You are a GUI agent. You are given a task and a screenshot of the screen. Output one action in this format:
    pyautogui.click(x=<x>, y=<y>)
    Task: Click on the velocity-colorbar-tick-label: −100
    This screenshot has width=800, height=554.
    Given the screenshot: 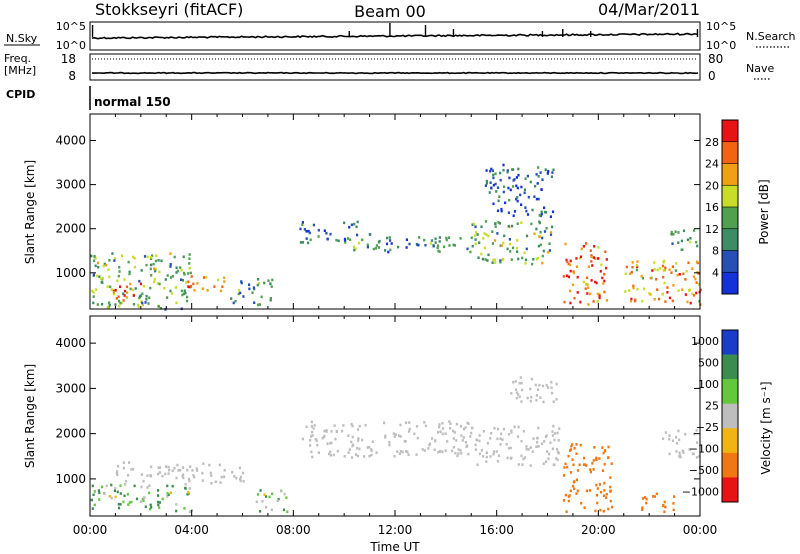 What is the action you would take?
    pyautogui.click(x=704, y=448)
    